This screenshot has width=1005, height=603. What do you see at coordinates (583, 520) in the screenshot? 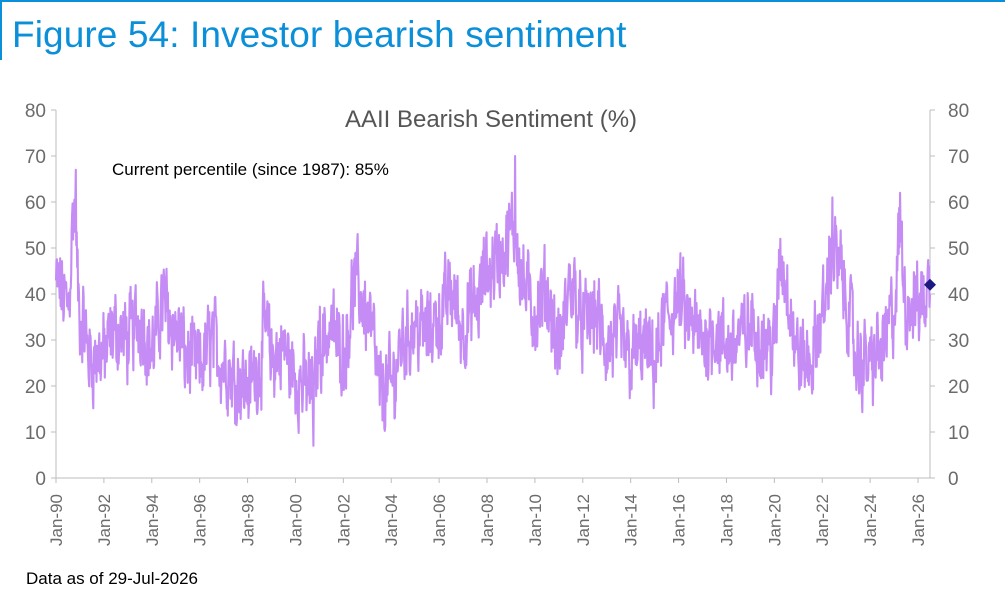
I see `x-tick-label: Jan-12` at bounding box center [583, 520].